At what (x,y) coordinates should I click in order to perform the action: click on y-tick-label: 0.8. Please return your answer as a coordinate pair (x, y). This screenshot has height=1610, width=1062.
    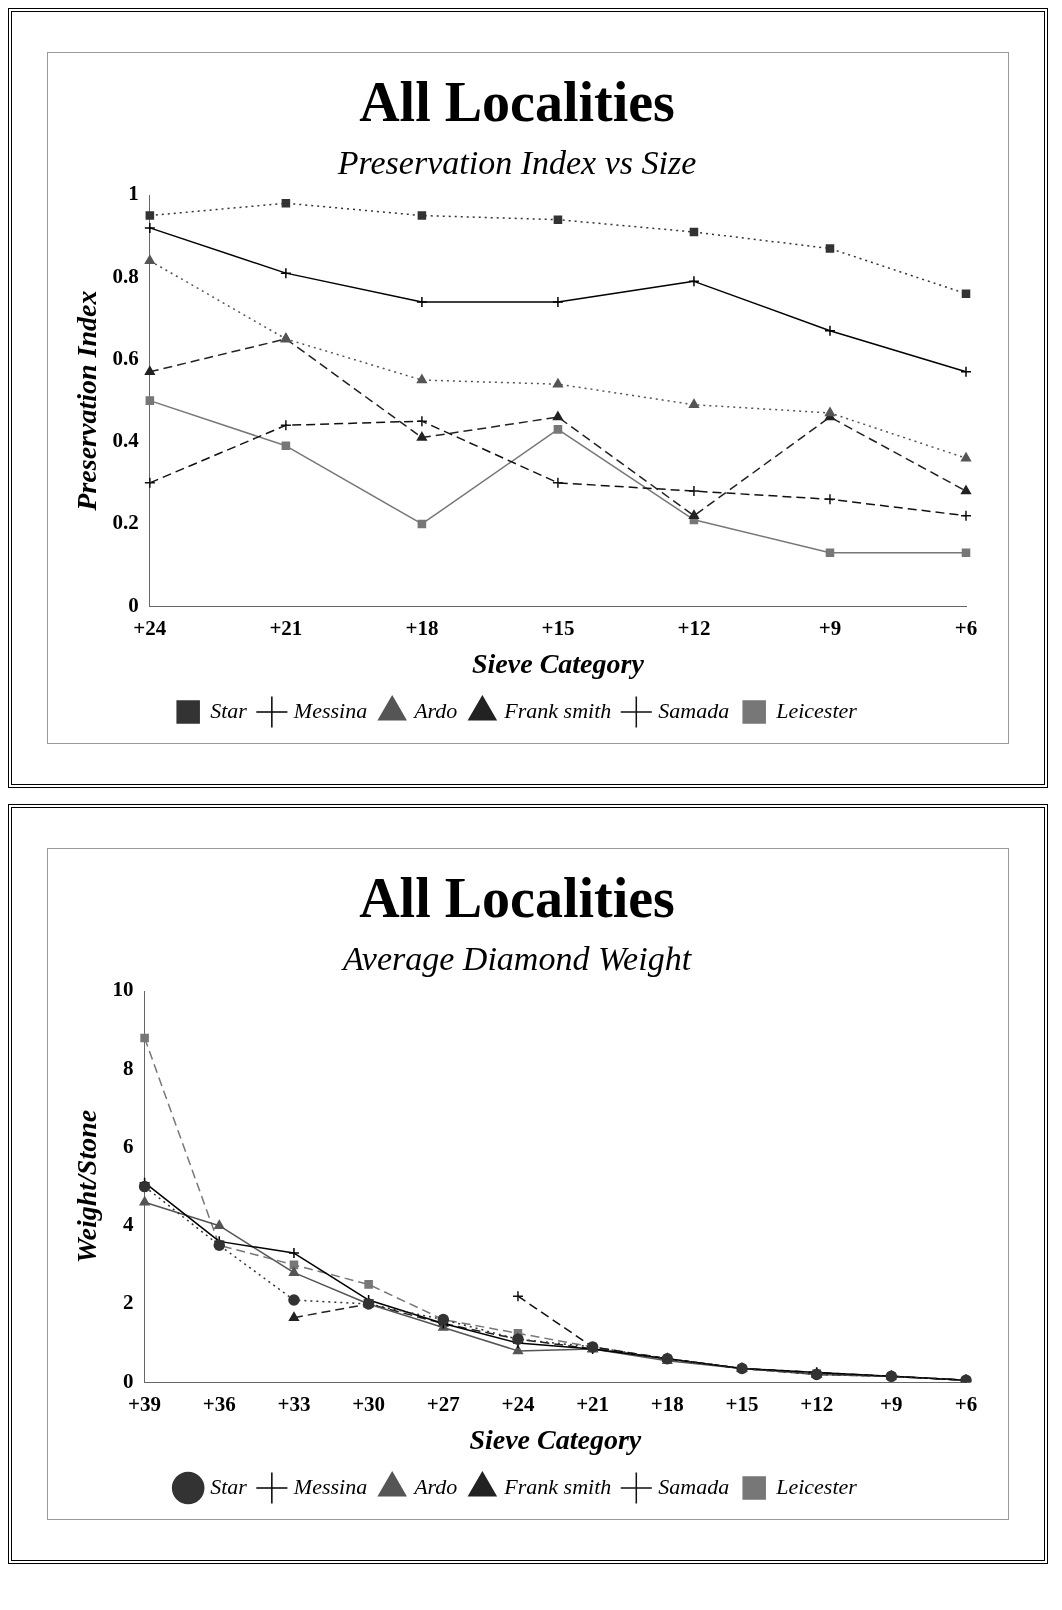
    Looking at the image, I should click on (125, 275).